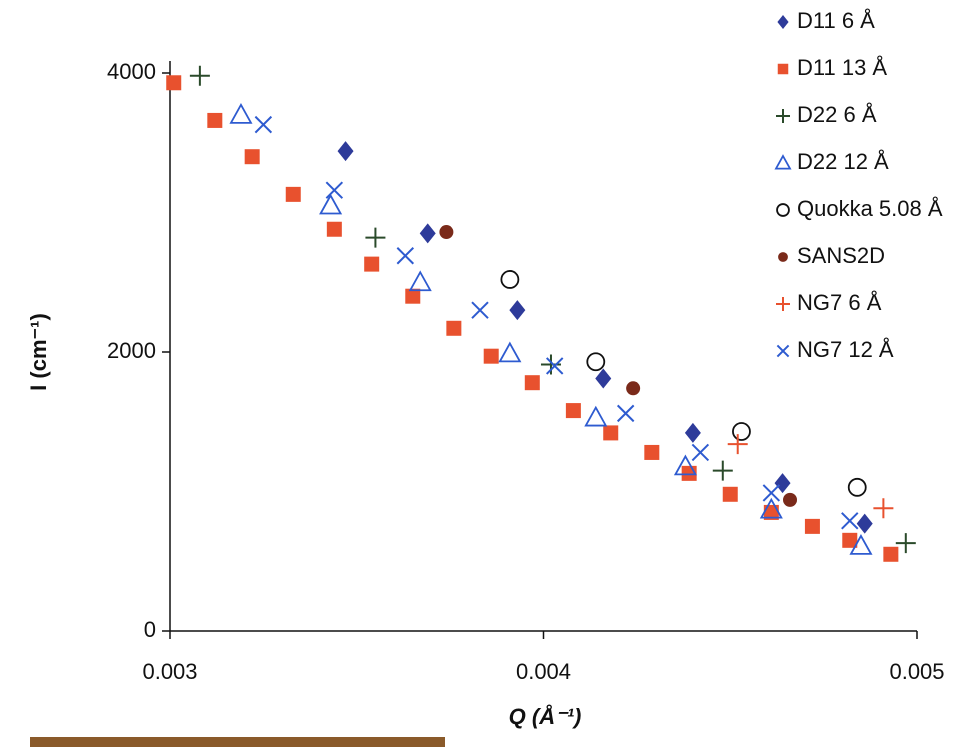  What do you see at coordinates (842, 67) in the screenshot?
I see `legend-label: D11 13 Å` at bounding box center [842, 67].